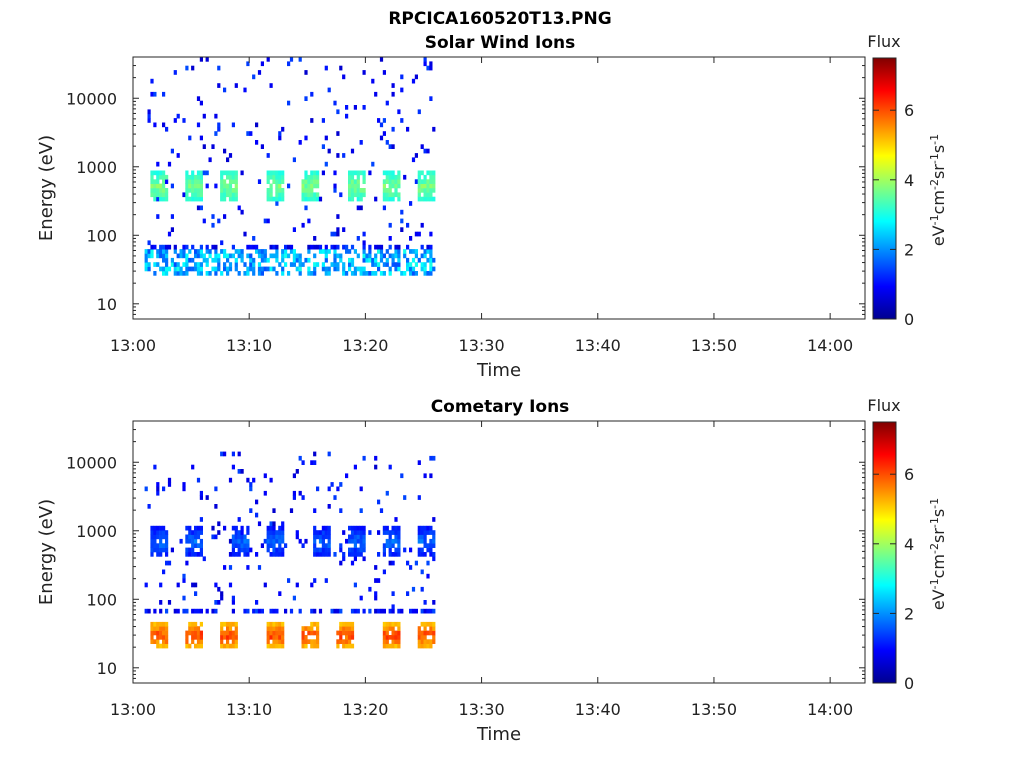 Image resolution: width=1024 pixels, height=768 pixels. Describe the element at coordinates (909, 544) in the screenshot. I see `colorbar-tick-label: 4` at that location.